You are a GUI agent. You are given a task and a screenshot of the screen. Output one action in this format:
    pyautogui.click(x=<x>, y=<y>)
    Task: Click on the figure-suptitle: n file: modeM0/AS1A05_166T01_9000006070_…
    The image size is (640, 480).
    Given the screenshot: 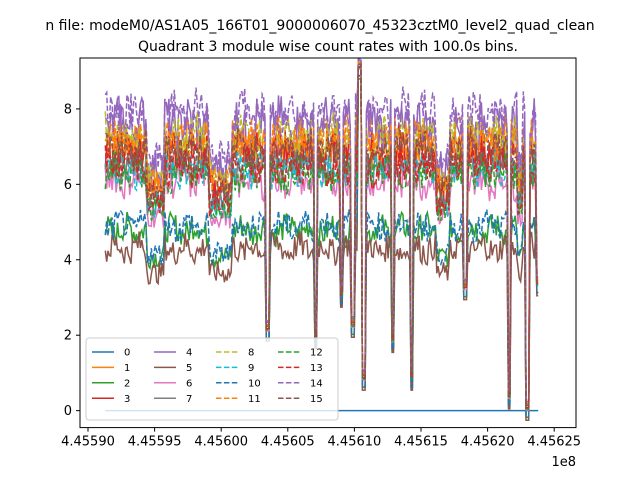 What is the action you would take?
    pyautogui.click(x=319, y=26)
    